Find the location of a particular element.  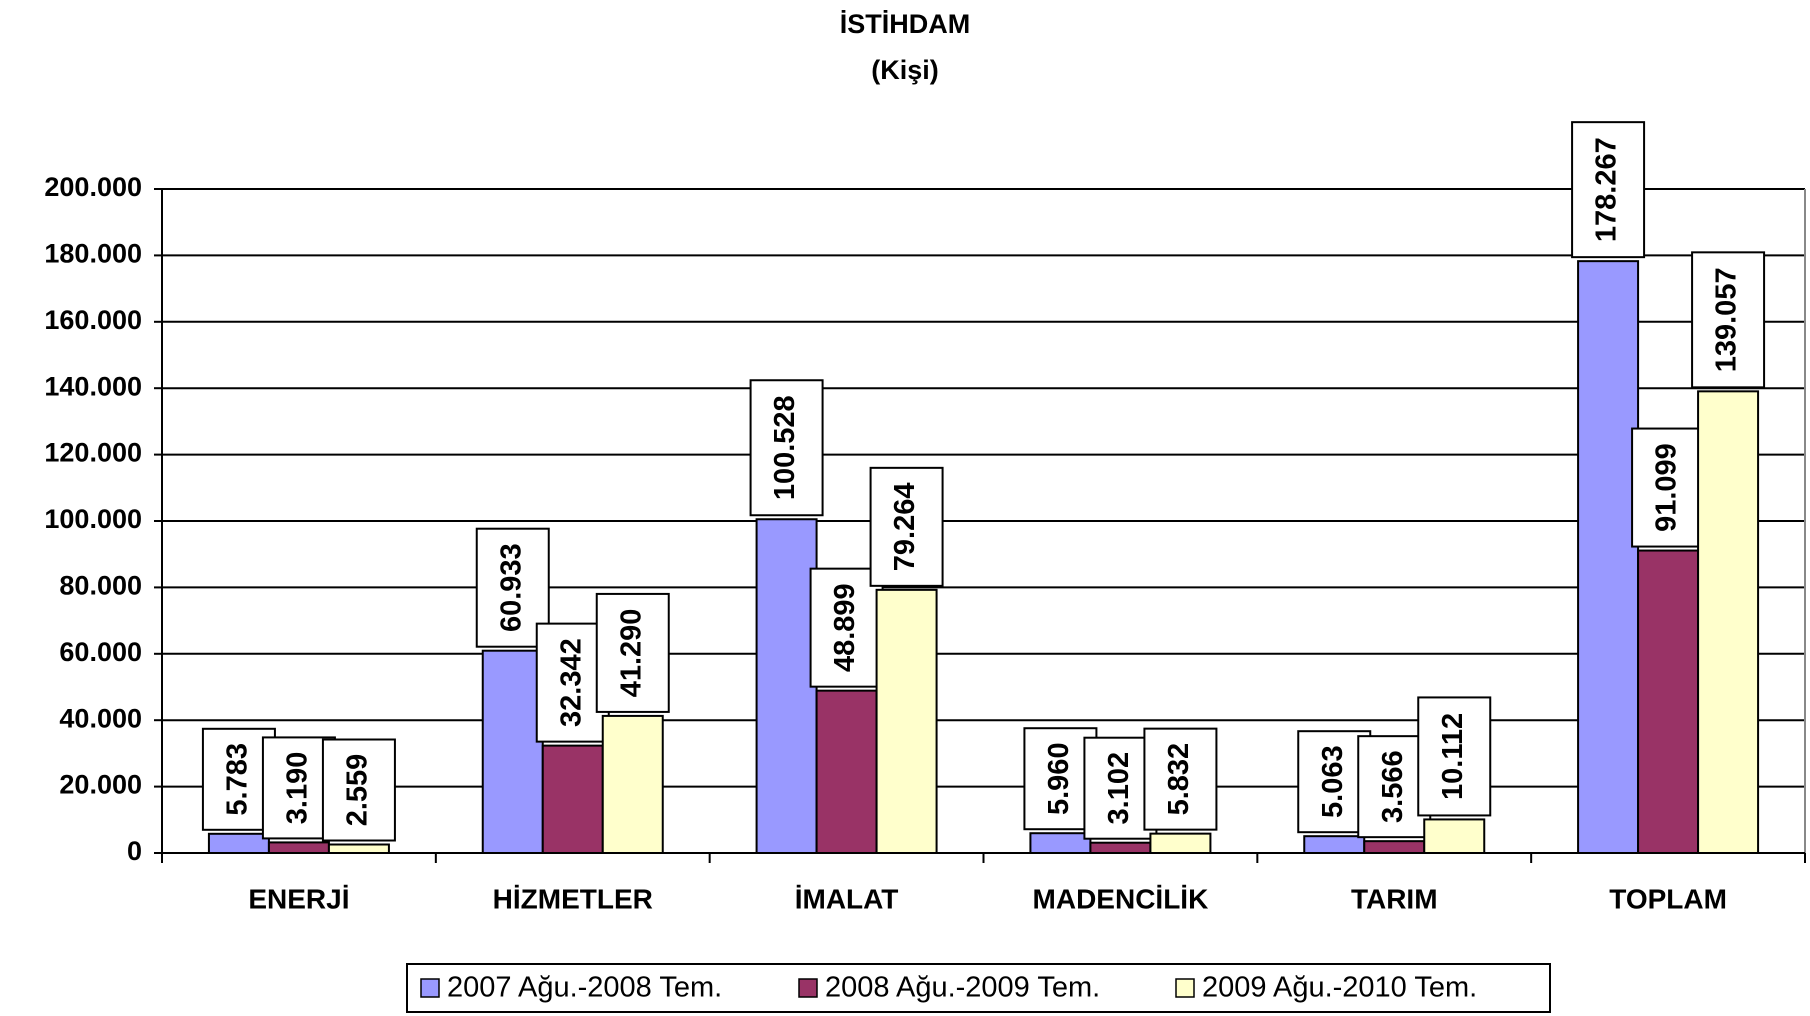

data-label: 41.290 is located at coordinates (631, 653).